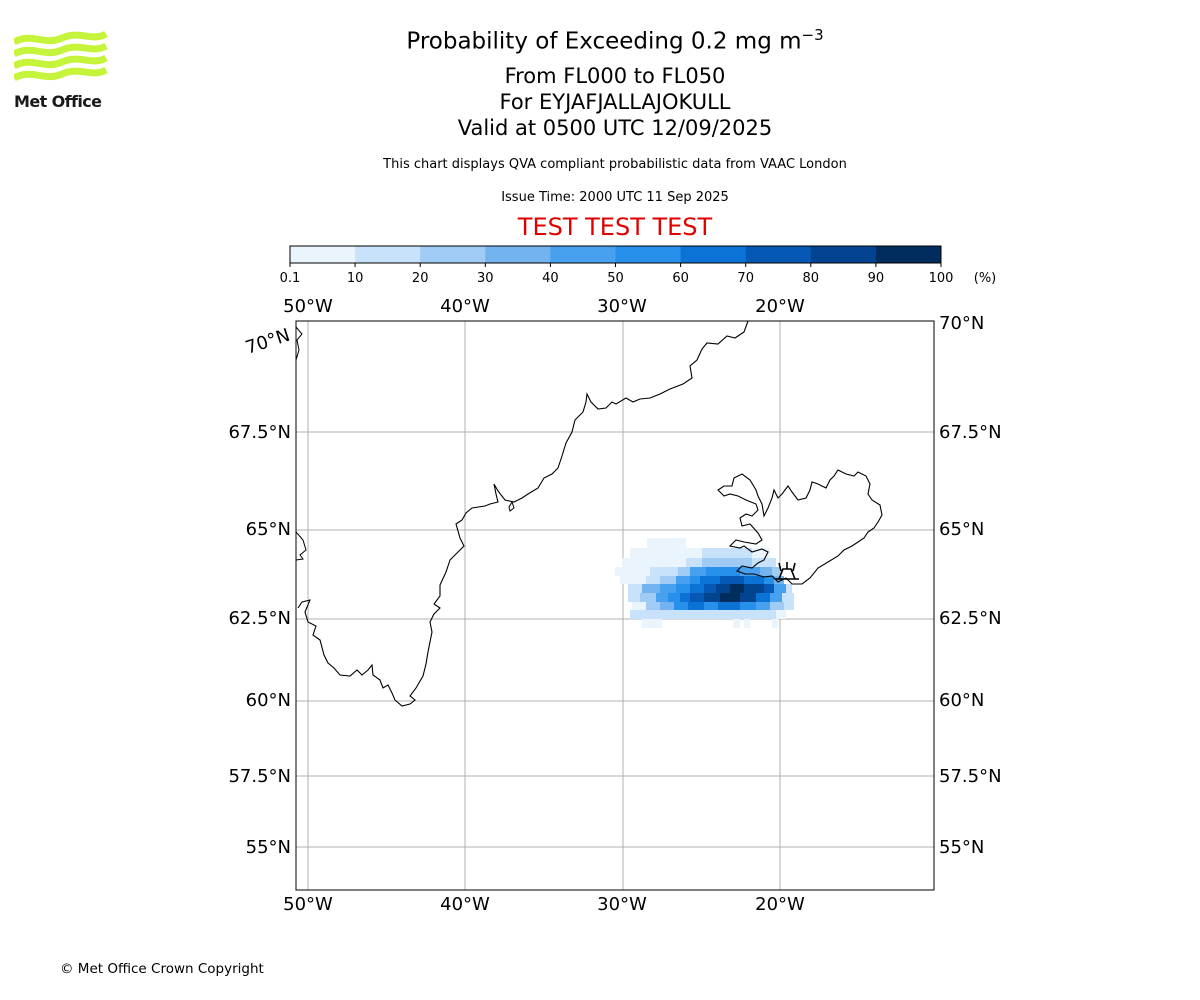 The image size is (1200, 1000). I want to click on lon-label-bottom: 50°W, so click(308, 904).